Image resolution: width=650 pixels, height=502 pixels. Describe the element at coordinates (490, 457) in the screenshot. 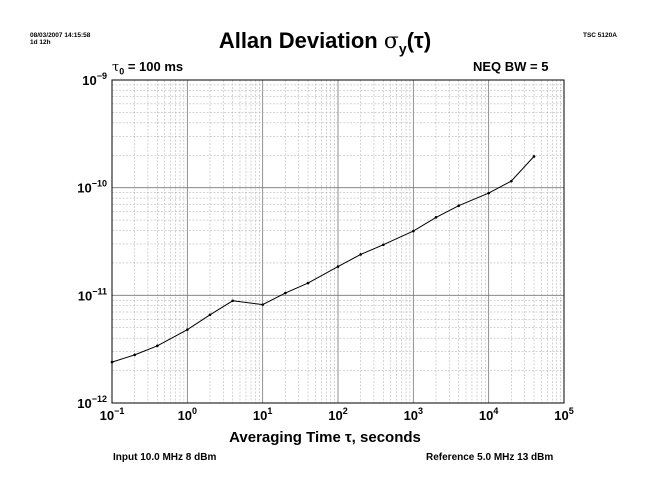

I see `reference-label: Reference 5.0 MHz 13 dBm` at that location.